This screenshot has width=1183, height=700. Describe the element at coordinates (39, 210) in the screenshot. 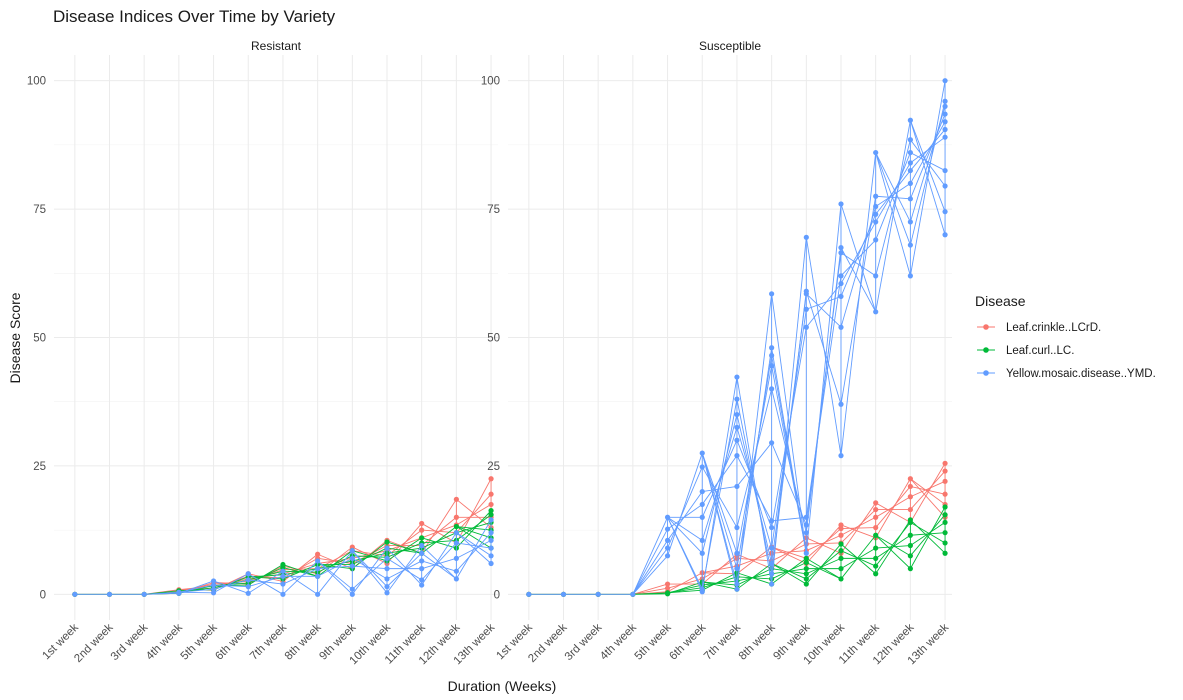

I see `y-tick-label: 75` at that location.